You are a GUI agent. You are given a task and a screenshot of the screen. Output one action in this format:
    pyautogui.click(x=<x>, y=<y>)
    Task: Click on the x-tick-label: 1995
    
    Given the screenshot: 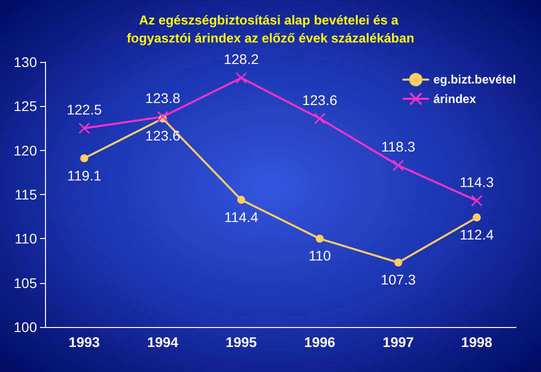 What is the action you would take?
    pyautogui.click(x=242, y=342)
    